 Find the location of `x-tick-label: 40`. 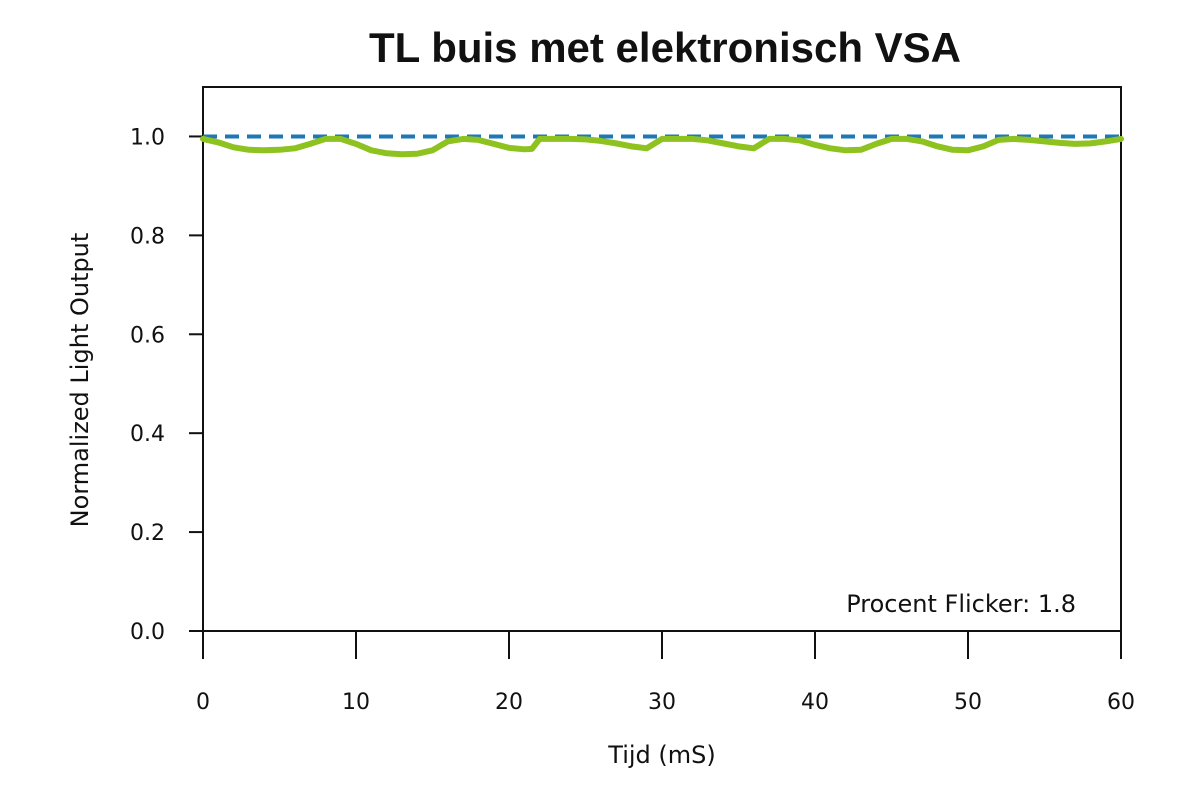

x-tick-label: 40 is located at coordinates (815, 702).